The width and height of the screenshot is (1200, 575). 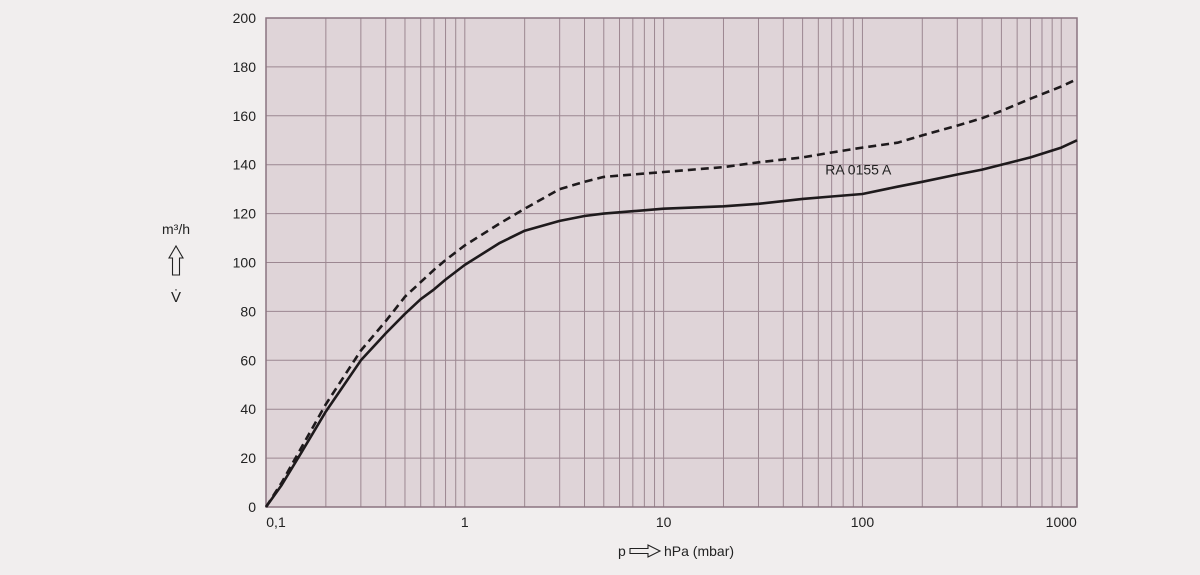 I want to click on x-tick-label: 100, so click(x=863, y=522).